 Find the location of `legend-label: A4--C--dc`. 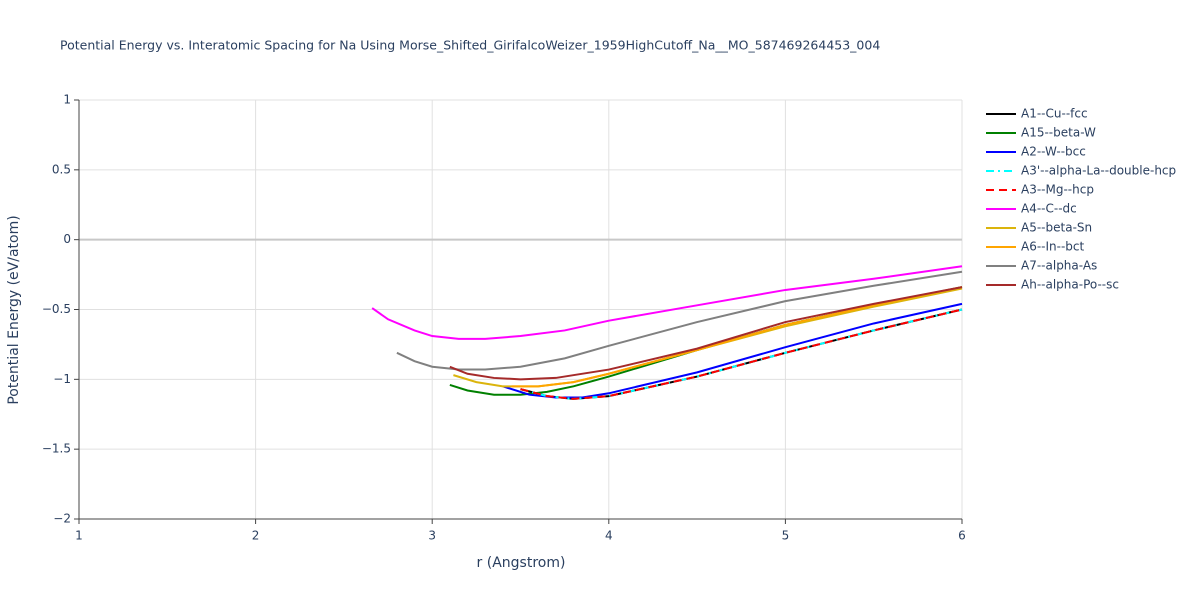

legend-label: A4--C--dc is located at coordinates (1049, 209).